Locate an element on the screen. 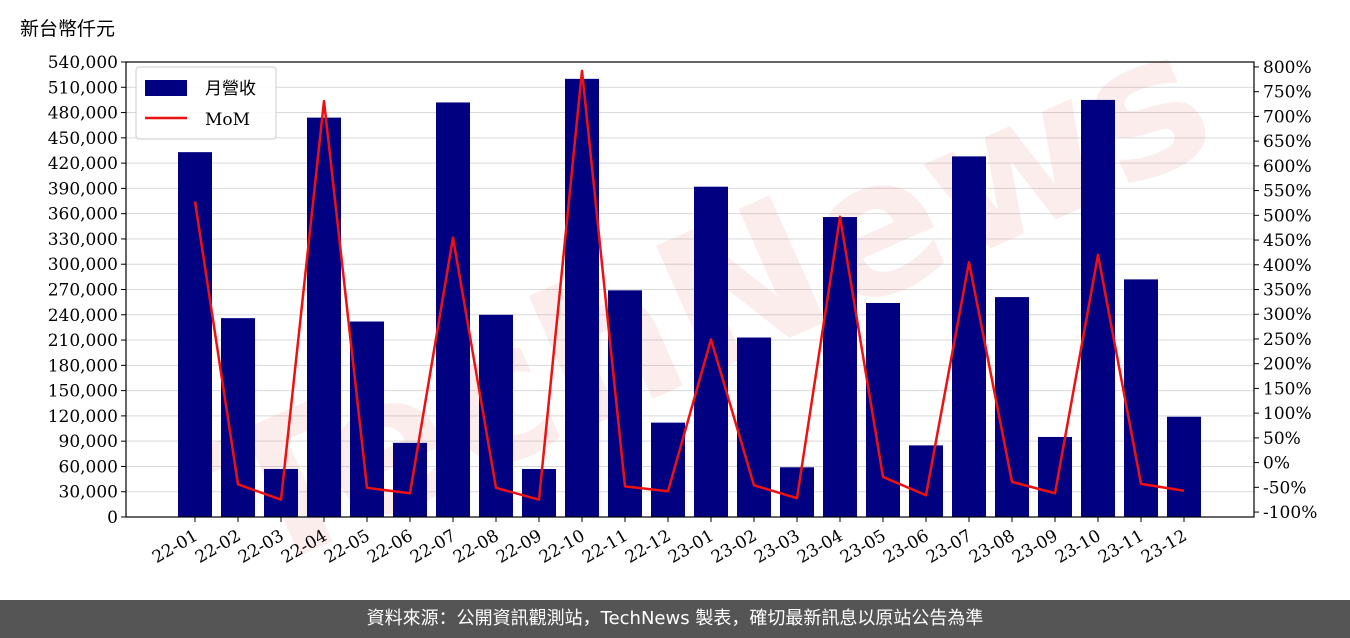 This screenshot has height=638, width=1350. right-tick-label: 750% is located at coordinates (1287, 93).